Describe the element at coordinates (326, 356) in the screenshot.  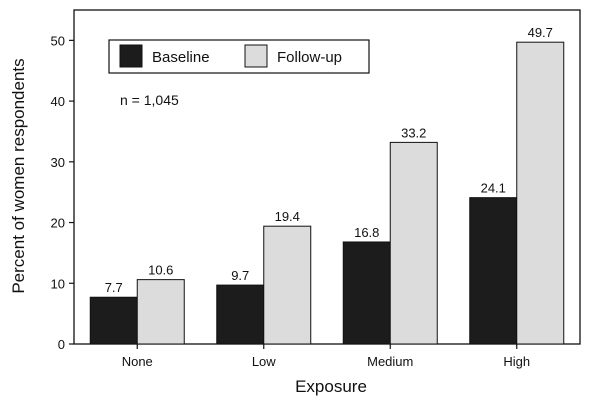
I see `x-axis: None Low Medium High` at that location.